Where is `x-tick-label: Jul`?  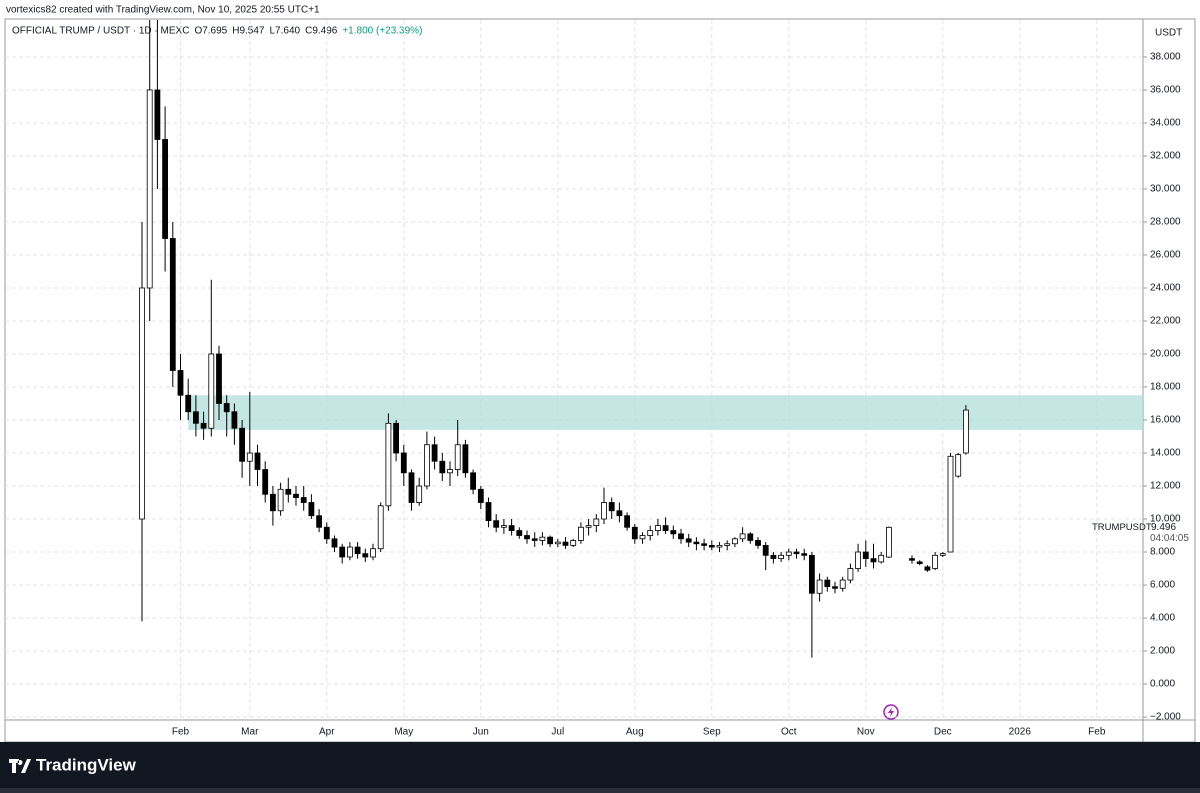
x-tick-label: Jul is located at coordinates (557, 732).